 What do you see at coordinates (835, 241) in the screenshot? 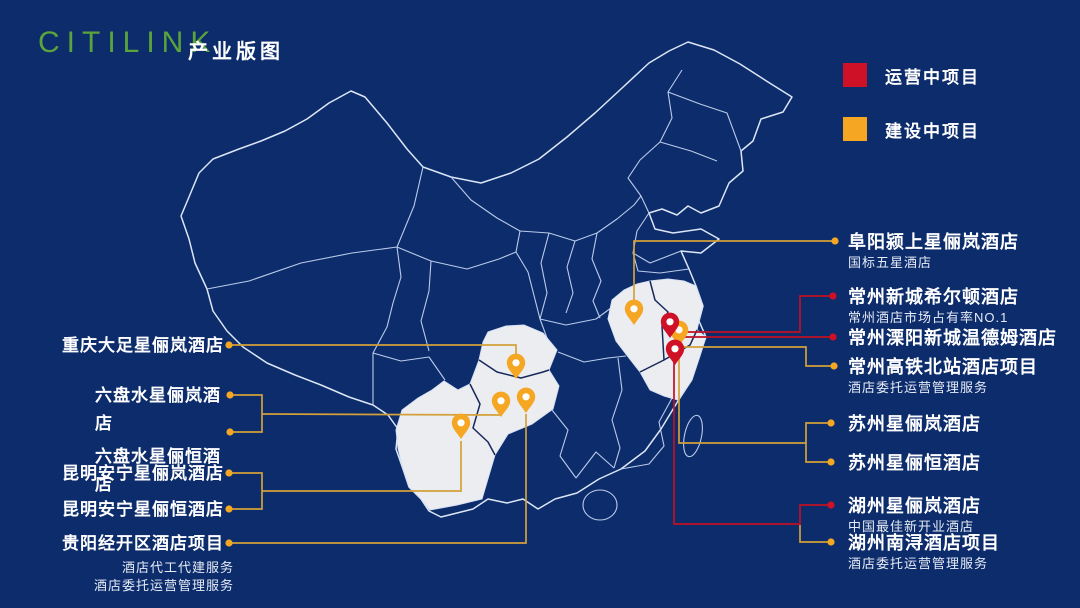
I see `line-fuyang-dot` at bounding box center [835, 241].